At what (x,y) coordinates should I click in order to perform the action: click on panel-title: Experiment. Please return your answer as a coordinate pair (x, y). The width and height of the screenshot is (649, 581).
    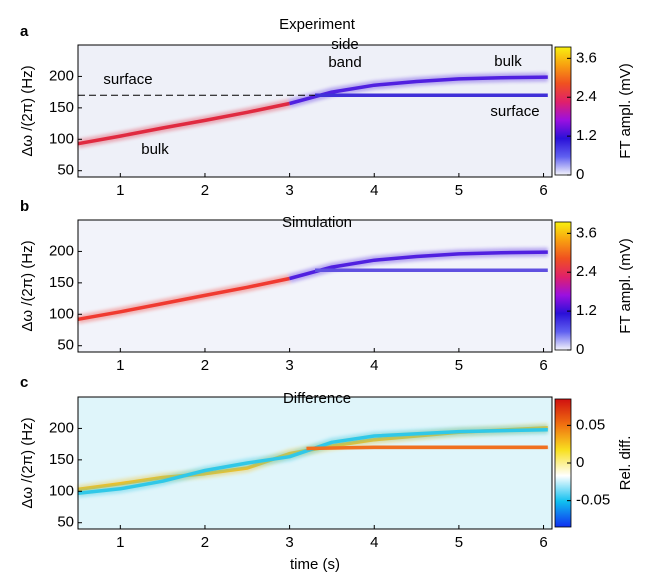
    Looking at the image, I should click on (317, 24).